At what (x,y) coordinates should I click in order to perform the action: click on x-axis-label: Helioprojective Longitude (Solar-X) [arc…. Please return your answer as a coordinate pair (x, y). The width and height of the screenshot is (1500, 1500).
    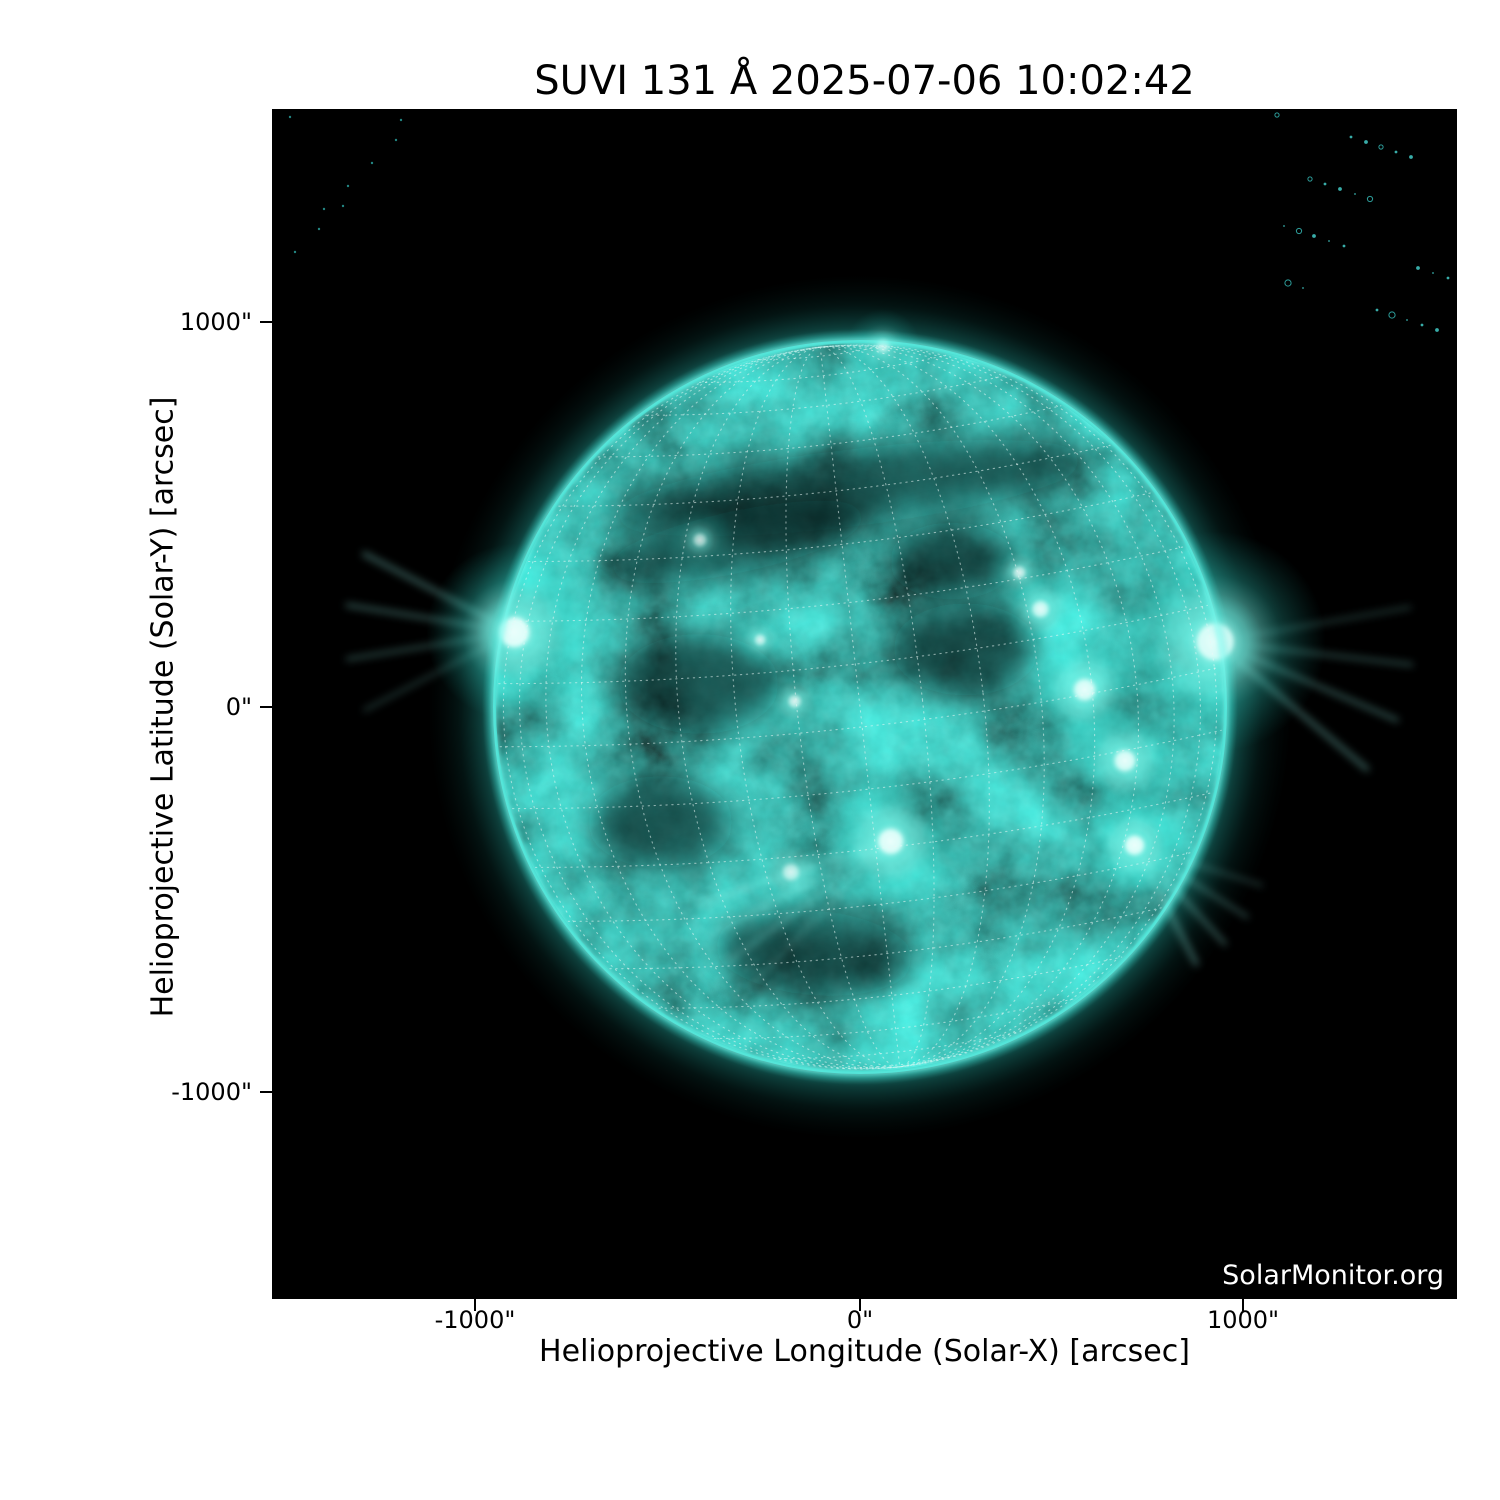
    Looking at the image, I should click on (864, 1351).